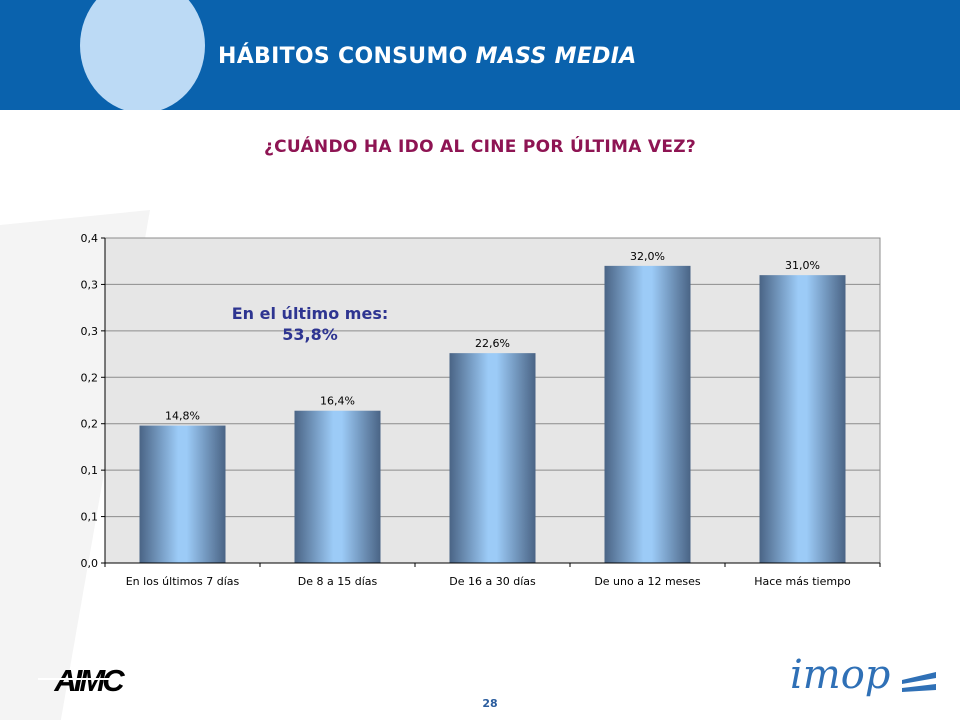  Describe the element at coordinates (556, 56) in the screenshot. I see `page-title-italic: MASS MEDIA` at that location.